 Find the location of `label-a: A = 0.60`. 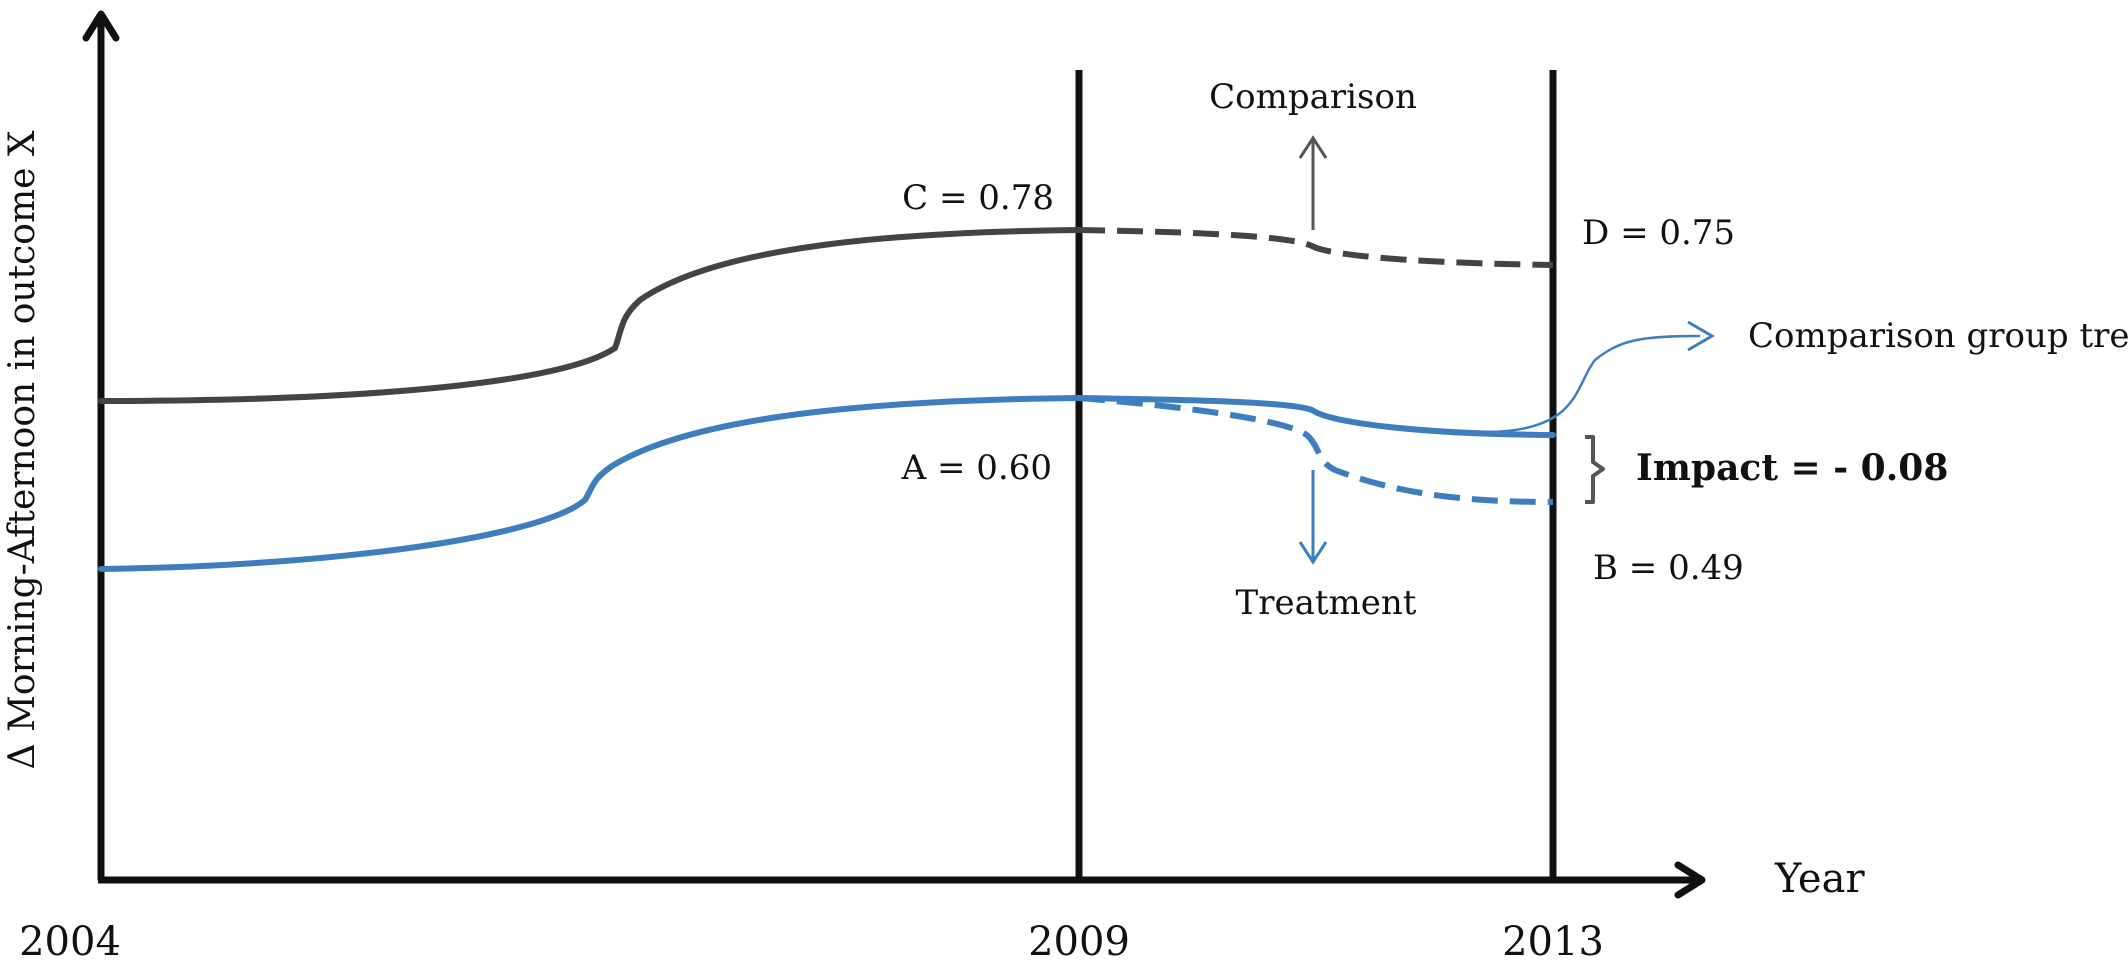

label-a: A = 0.60 is located at coordinates (976, 468).